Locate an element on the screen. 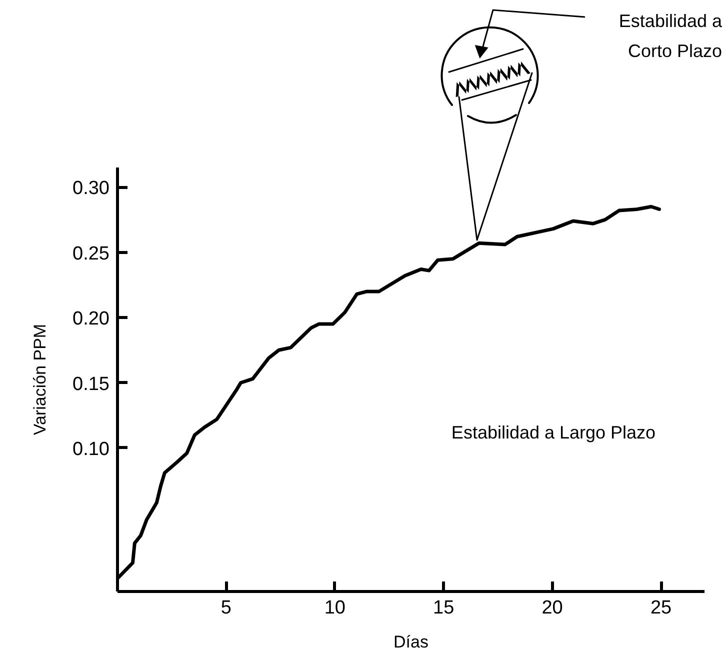 This screenshot has height=666, width=728. x-axis-title: Días is located at coordinates (411, 642).